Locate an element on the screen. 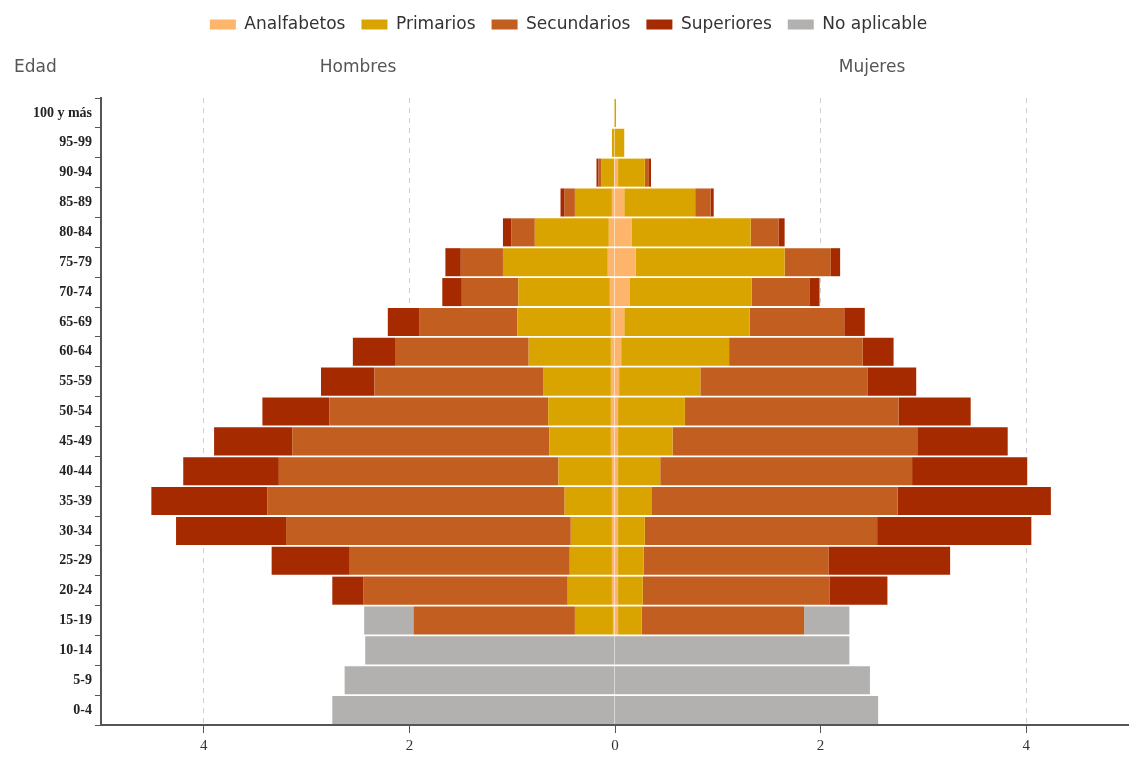 This screenshot has width=1129, height=763. x-tick-label: 0 is located at coordinates (615, 744).